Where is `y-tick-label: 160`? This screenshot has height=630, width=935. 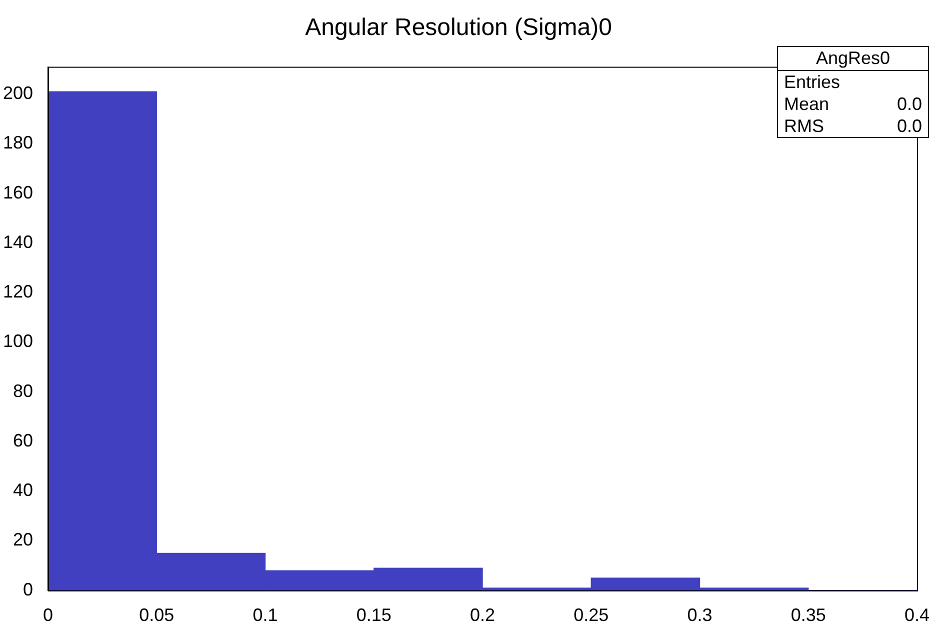 y-tick-label: 160 is located at coordinates (18, 192).